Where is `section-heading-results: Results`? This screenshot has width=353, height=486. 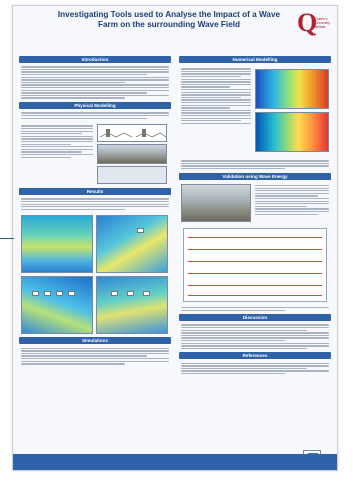
section-heading-results: Results is located at coordinates (95, 192).